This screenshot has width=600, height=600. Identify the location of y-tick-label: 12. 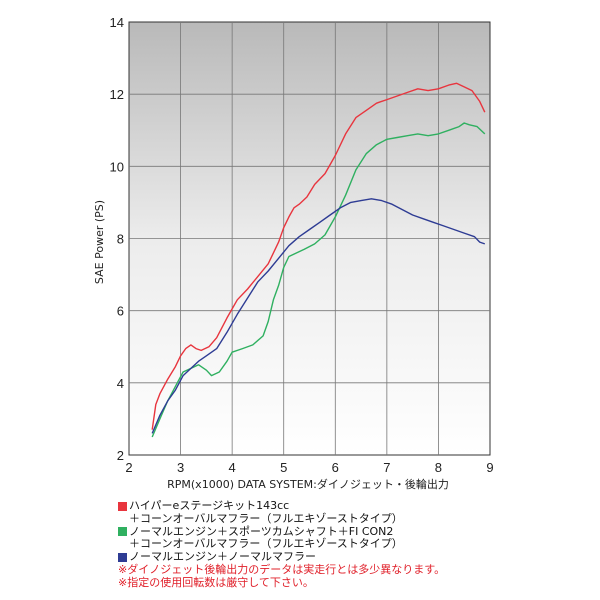
(117, 94).